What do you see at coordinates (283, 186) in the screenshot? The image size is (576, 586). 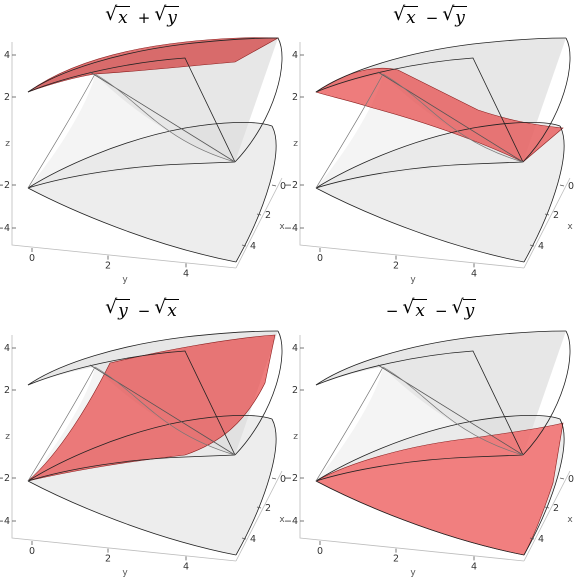 I see `x-tick-label: 0` at bounding box center [283, 186].